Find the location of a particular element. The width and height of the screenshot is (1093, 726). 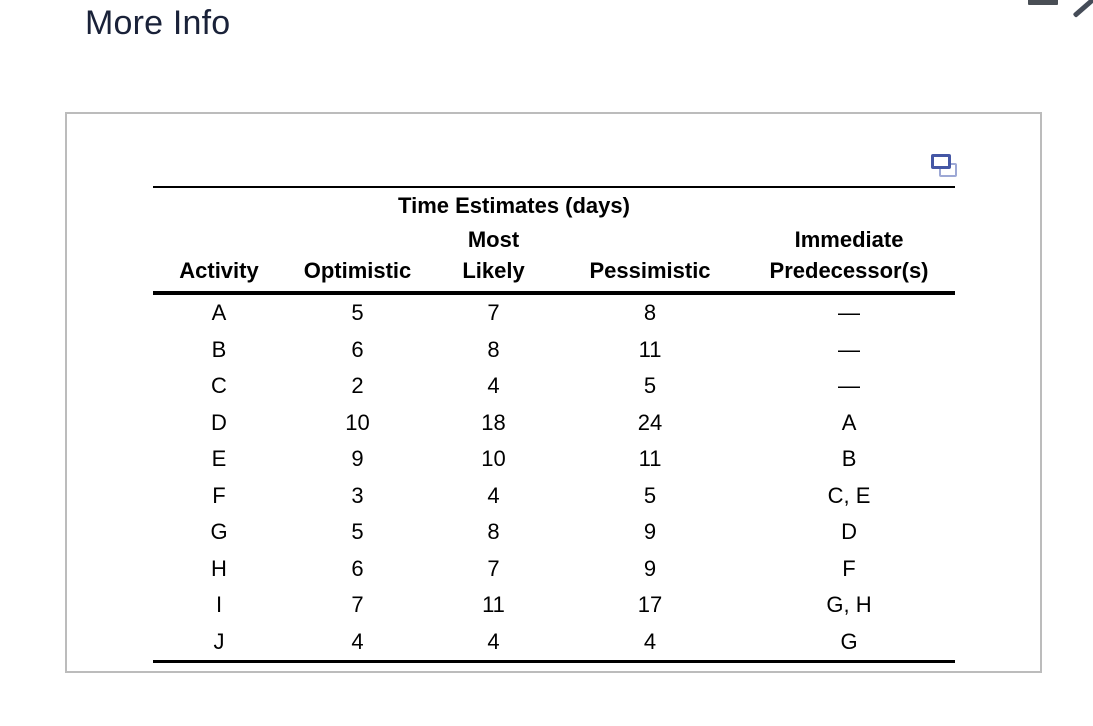

col-header-immediate-predecessors: Immediate Predecessor(s) is located at coordinates (849, 259).